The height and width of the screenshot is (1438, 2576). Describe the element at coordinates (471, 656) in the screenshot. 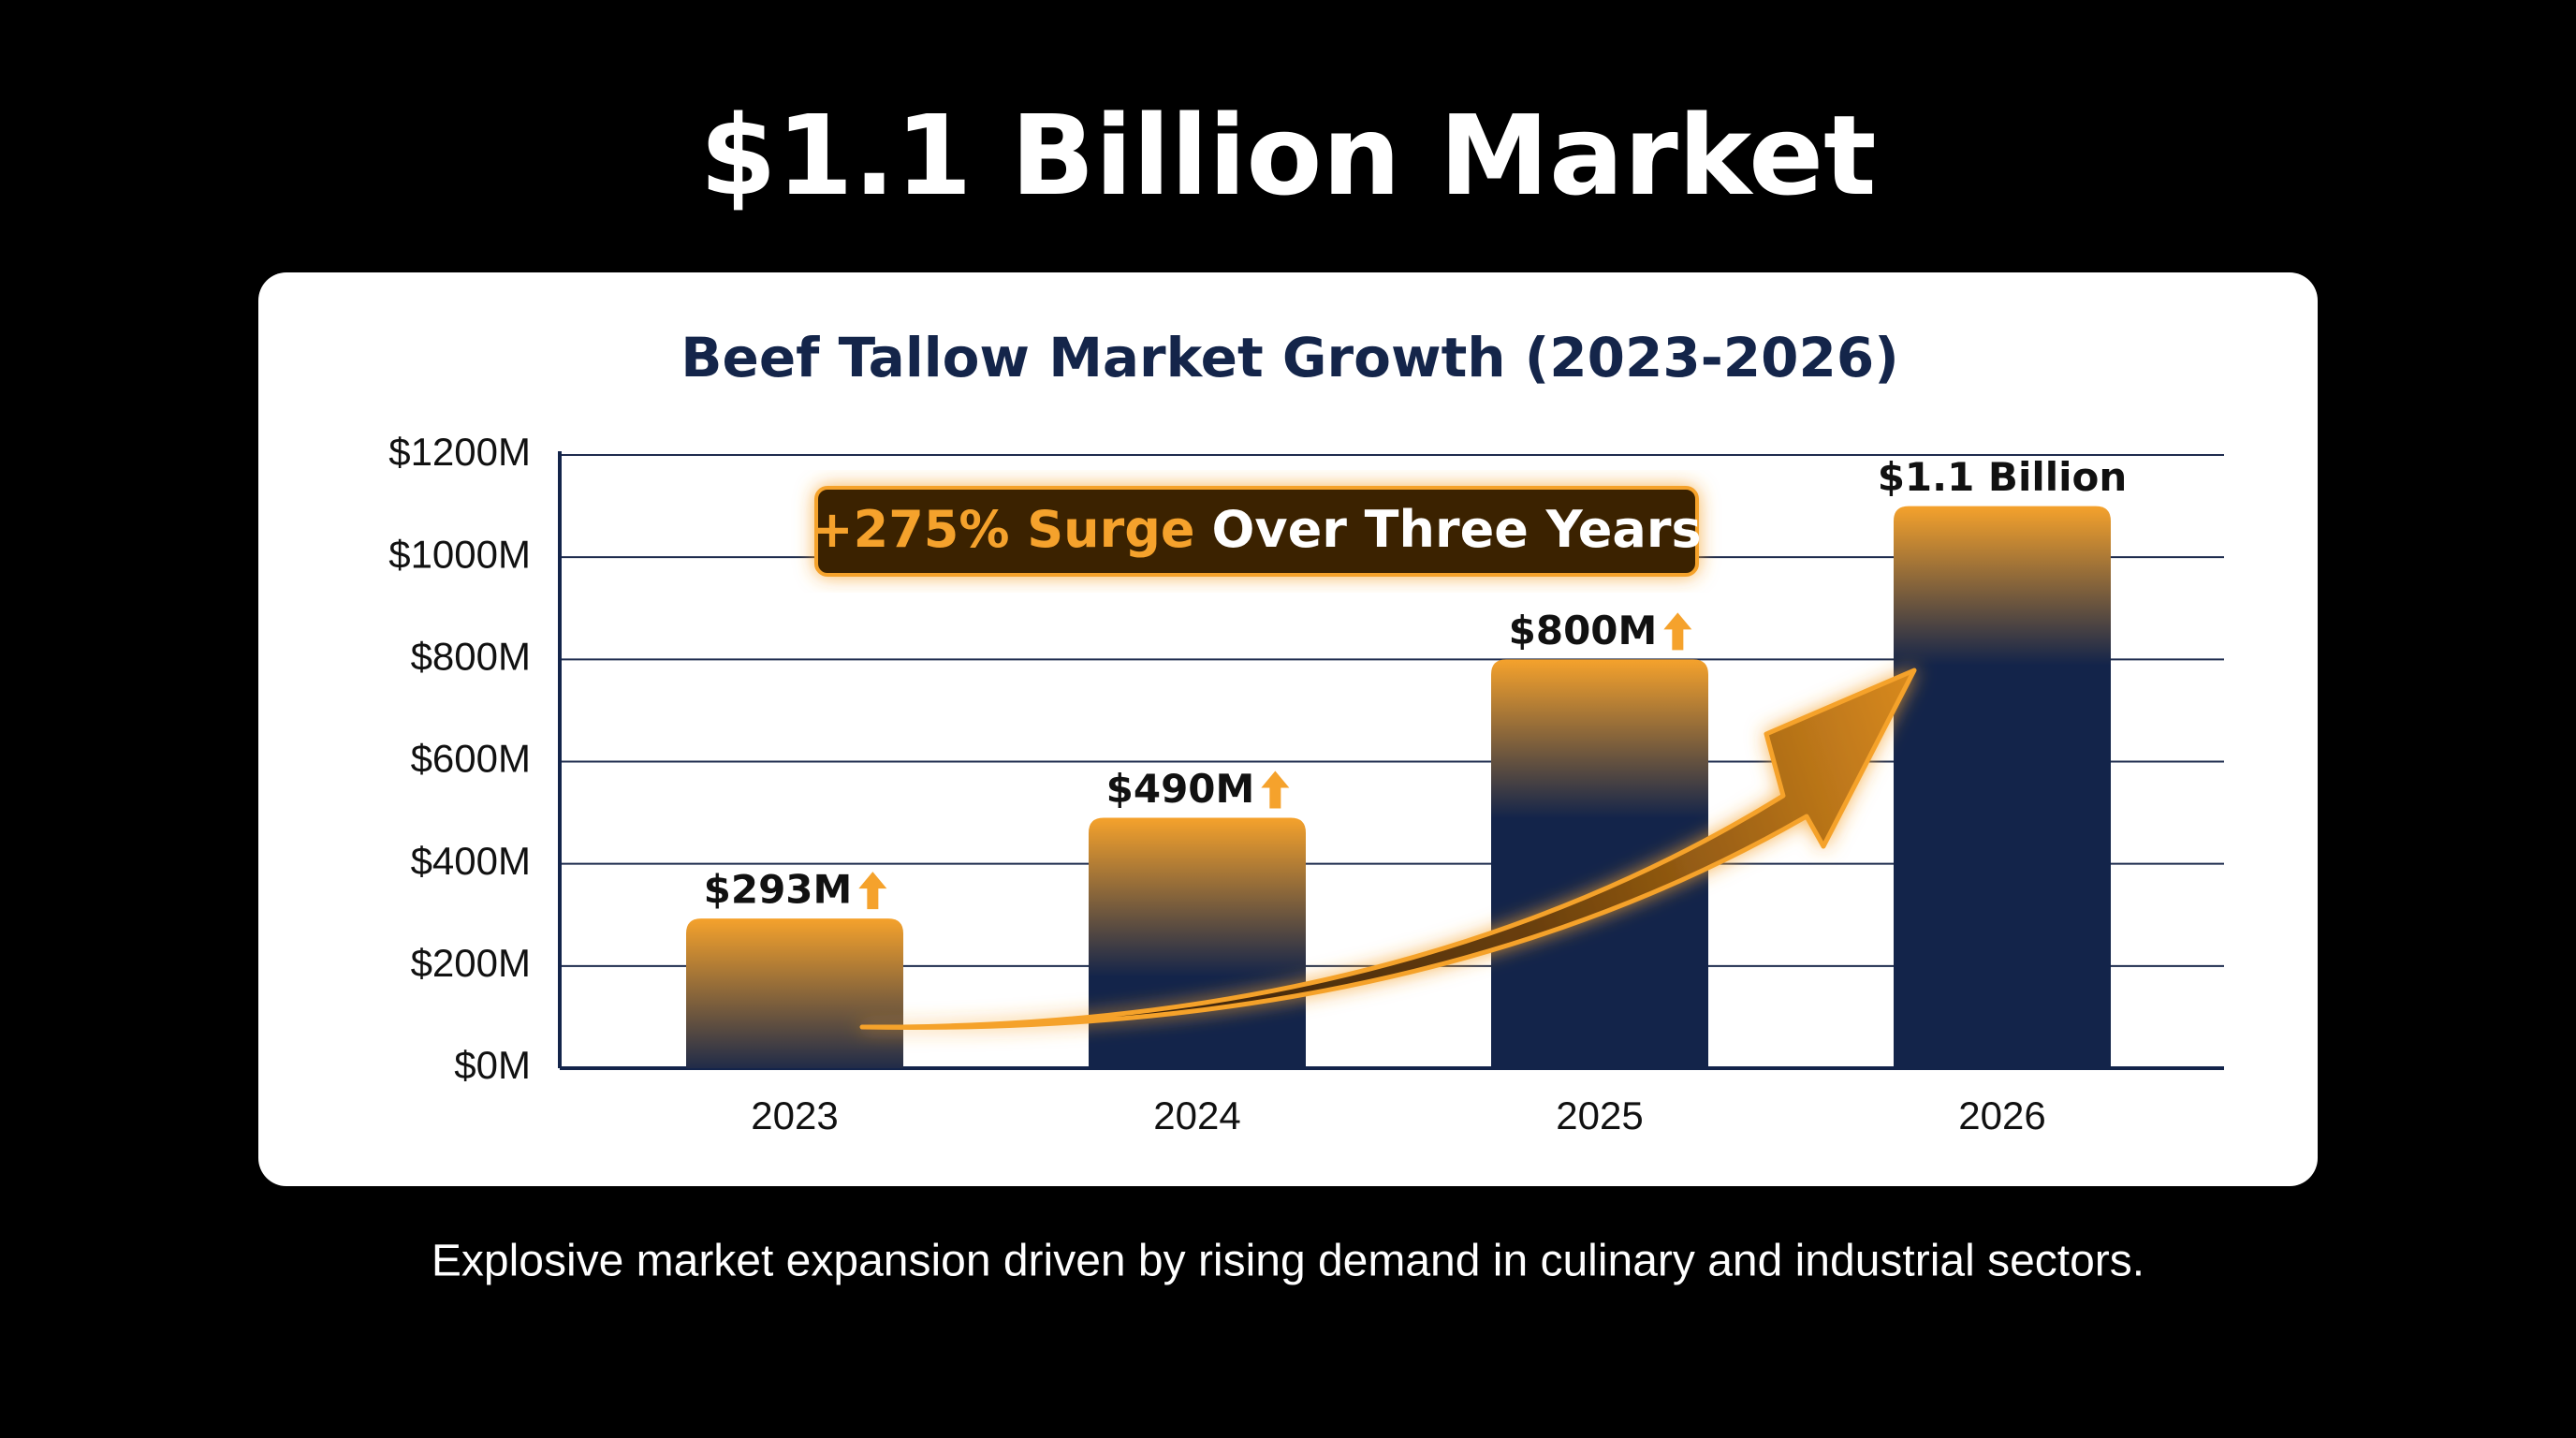

I see `y-tick-label: $800M` at that location.